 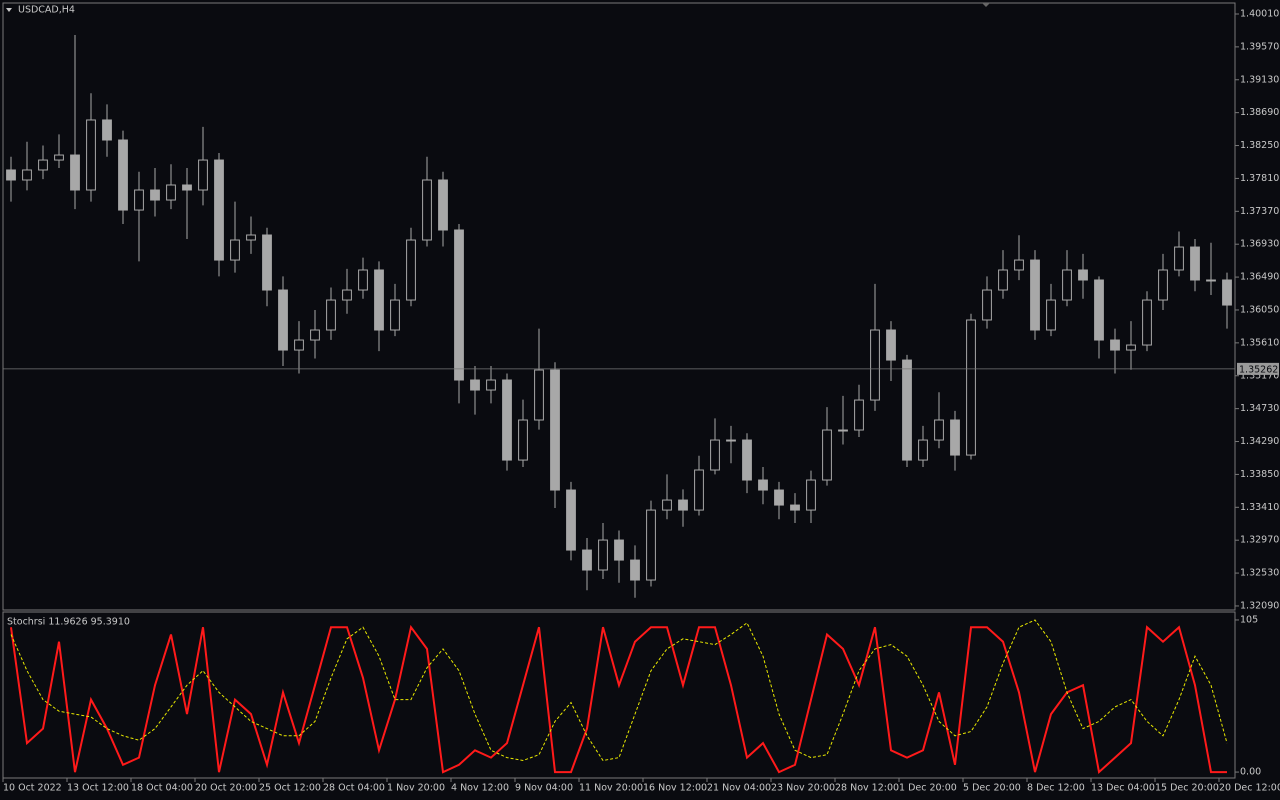 I want to click on y-tick-label: 1.38250, so click(x=1259, y=145).